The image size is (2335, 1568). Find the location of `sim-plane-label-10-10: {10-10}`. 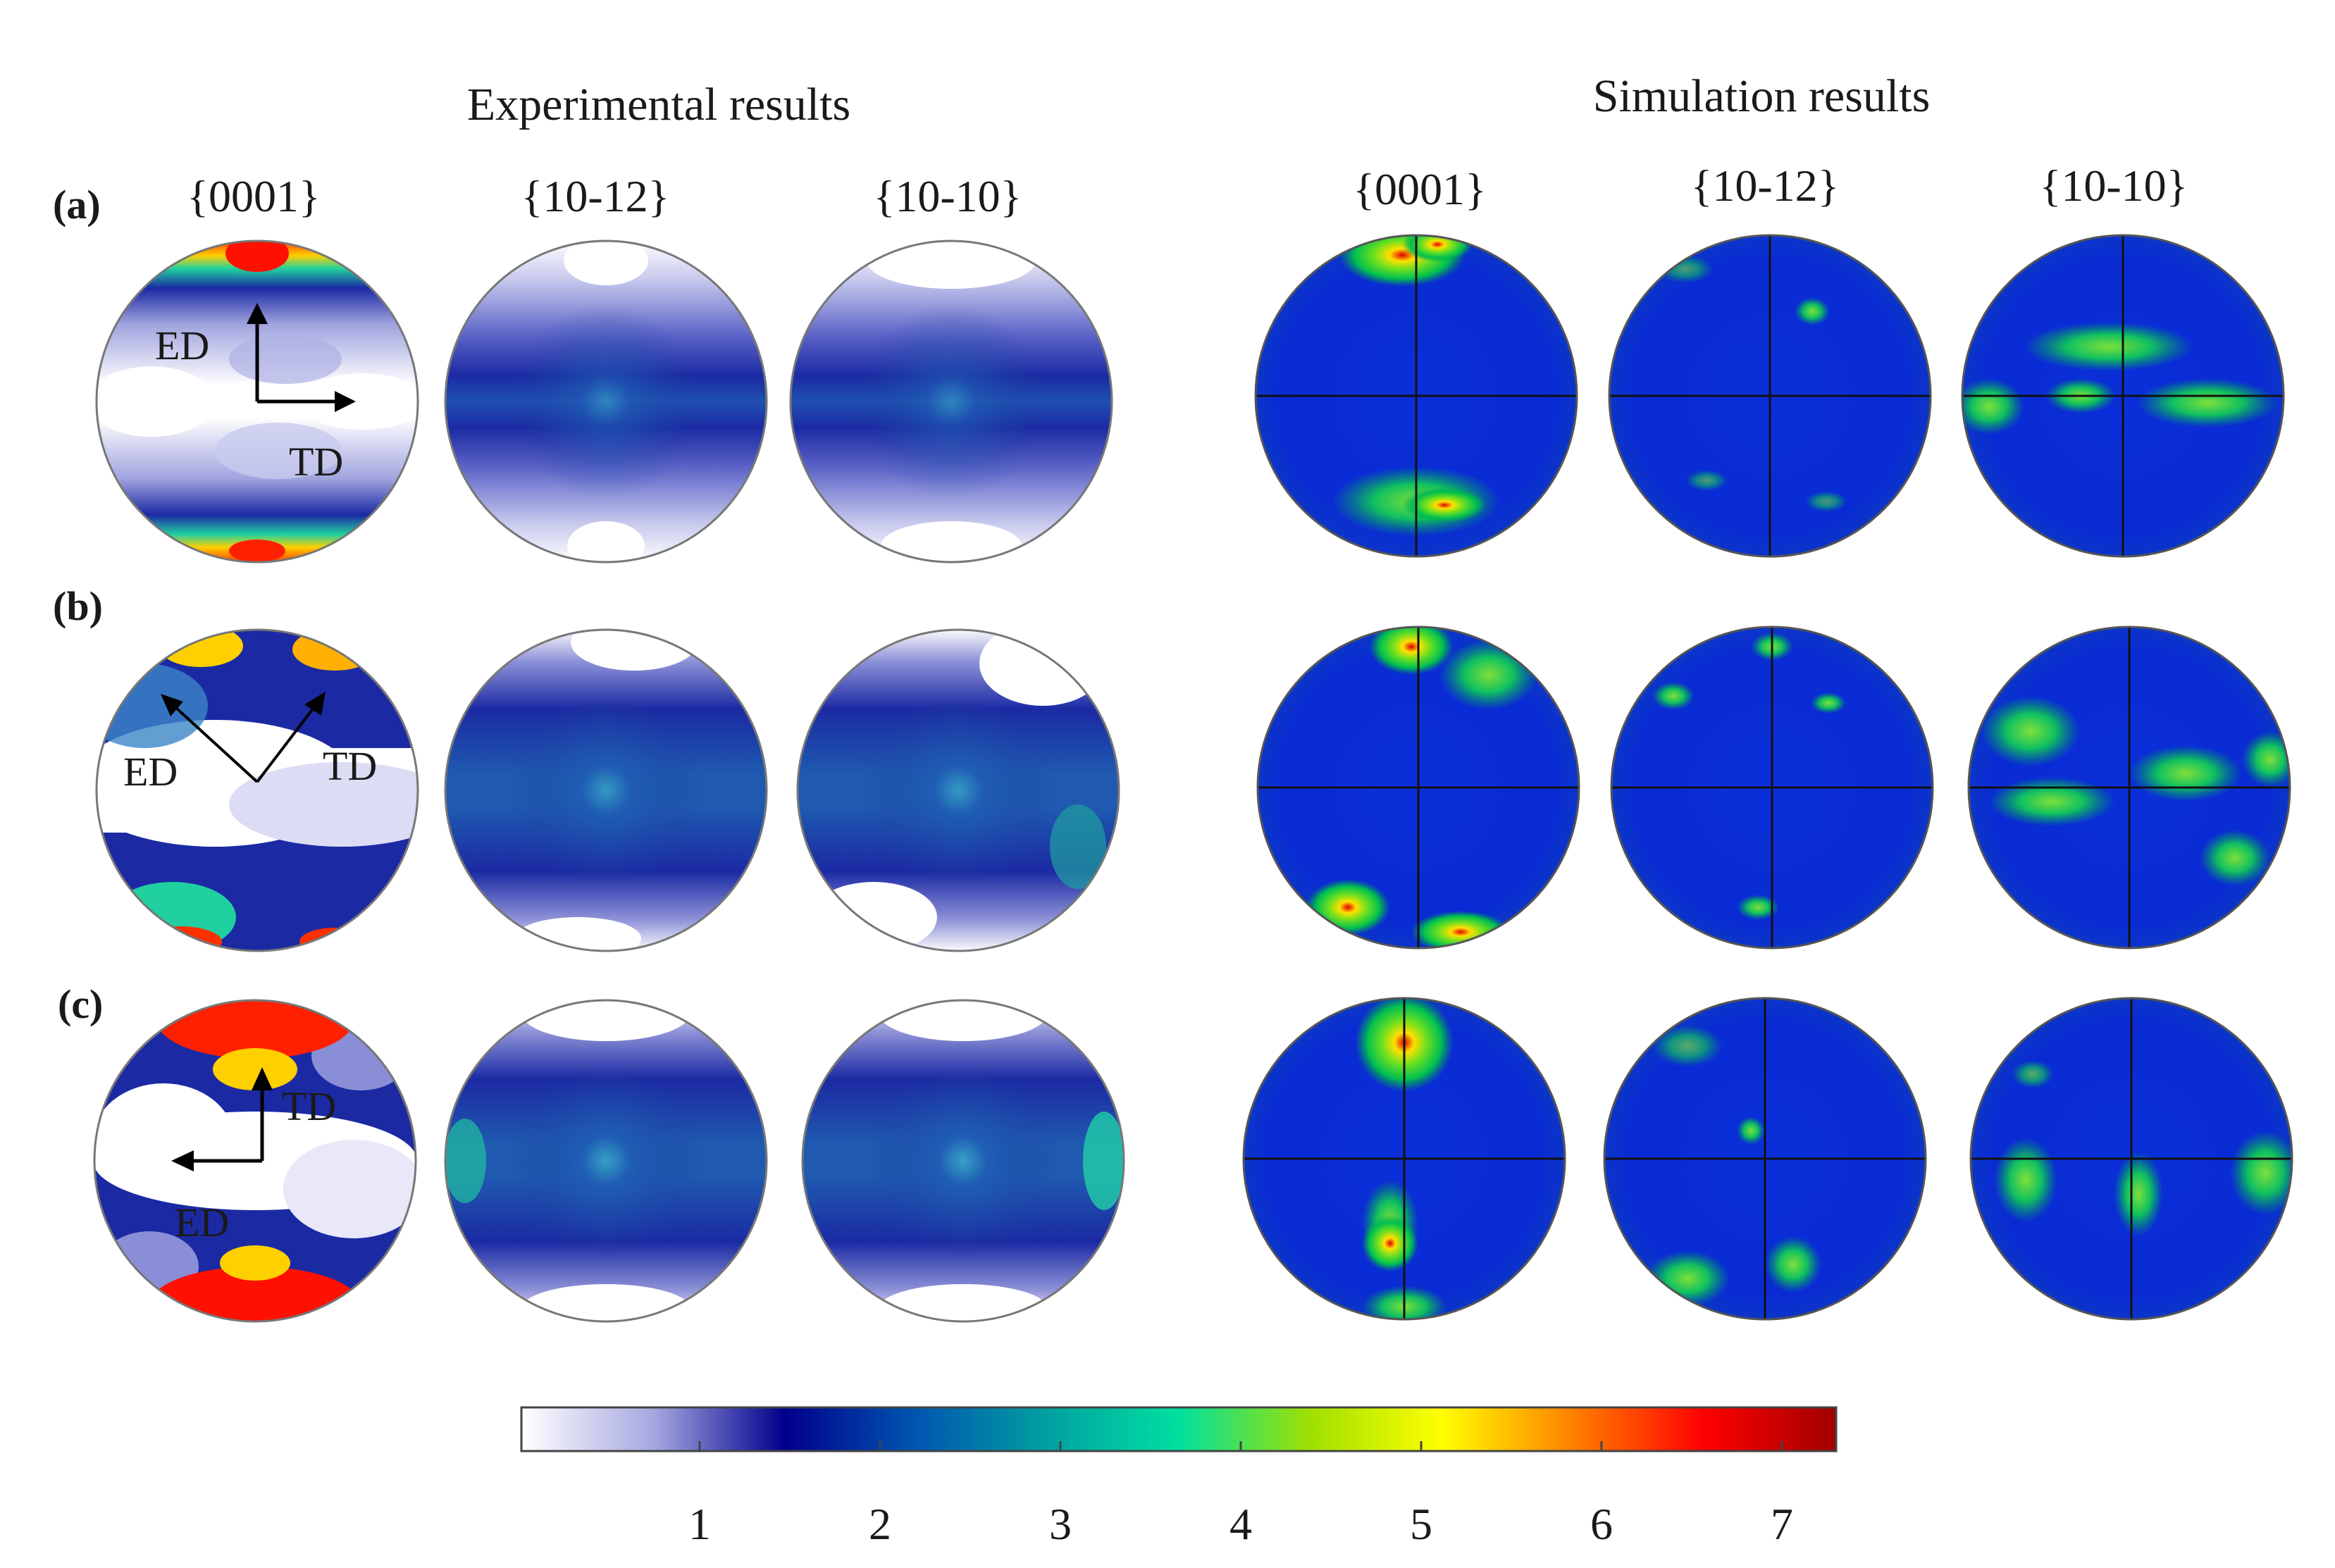

sim-plane-label-10-10: {10-10} is located at coordinates (2114, 186).